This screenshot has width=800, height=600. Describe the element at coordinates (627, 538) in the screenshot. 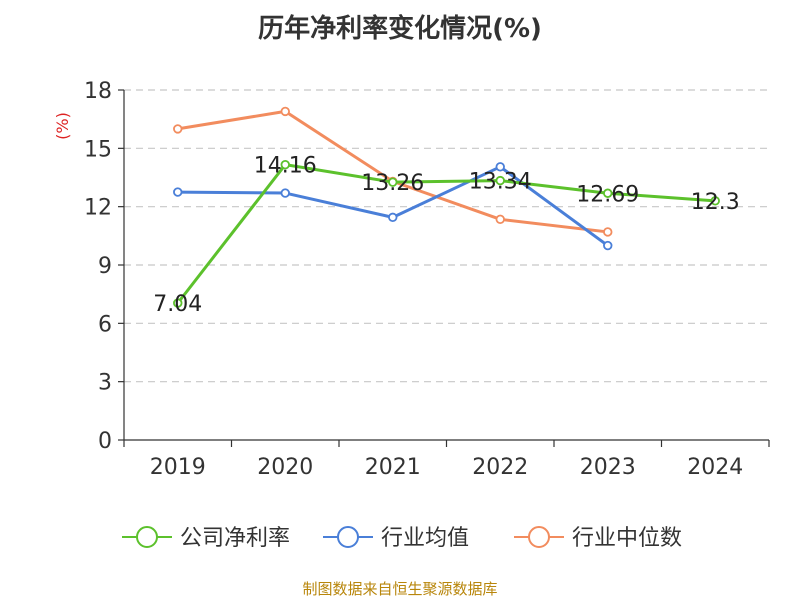

I see `legend-label-2: 行业中位数` at that location.